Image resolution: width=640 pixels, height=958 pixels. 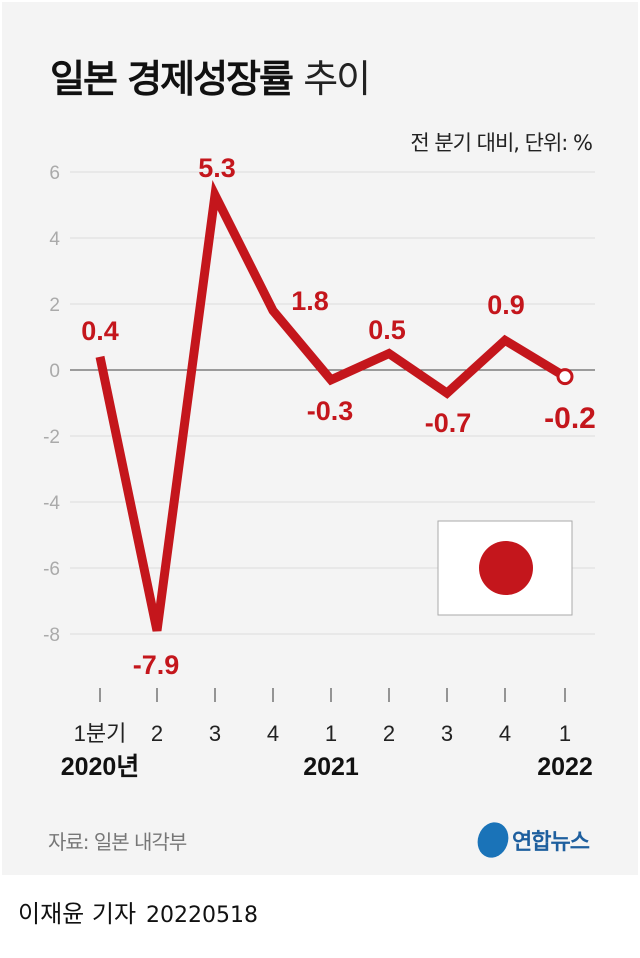 What do you see at coordinates (117, 842) in the screenshot?
I see `source-note: 자료: 일본 내각부` at bounding box center [117, 842].